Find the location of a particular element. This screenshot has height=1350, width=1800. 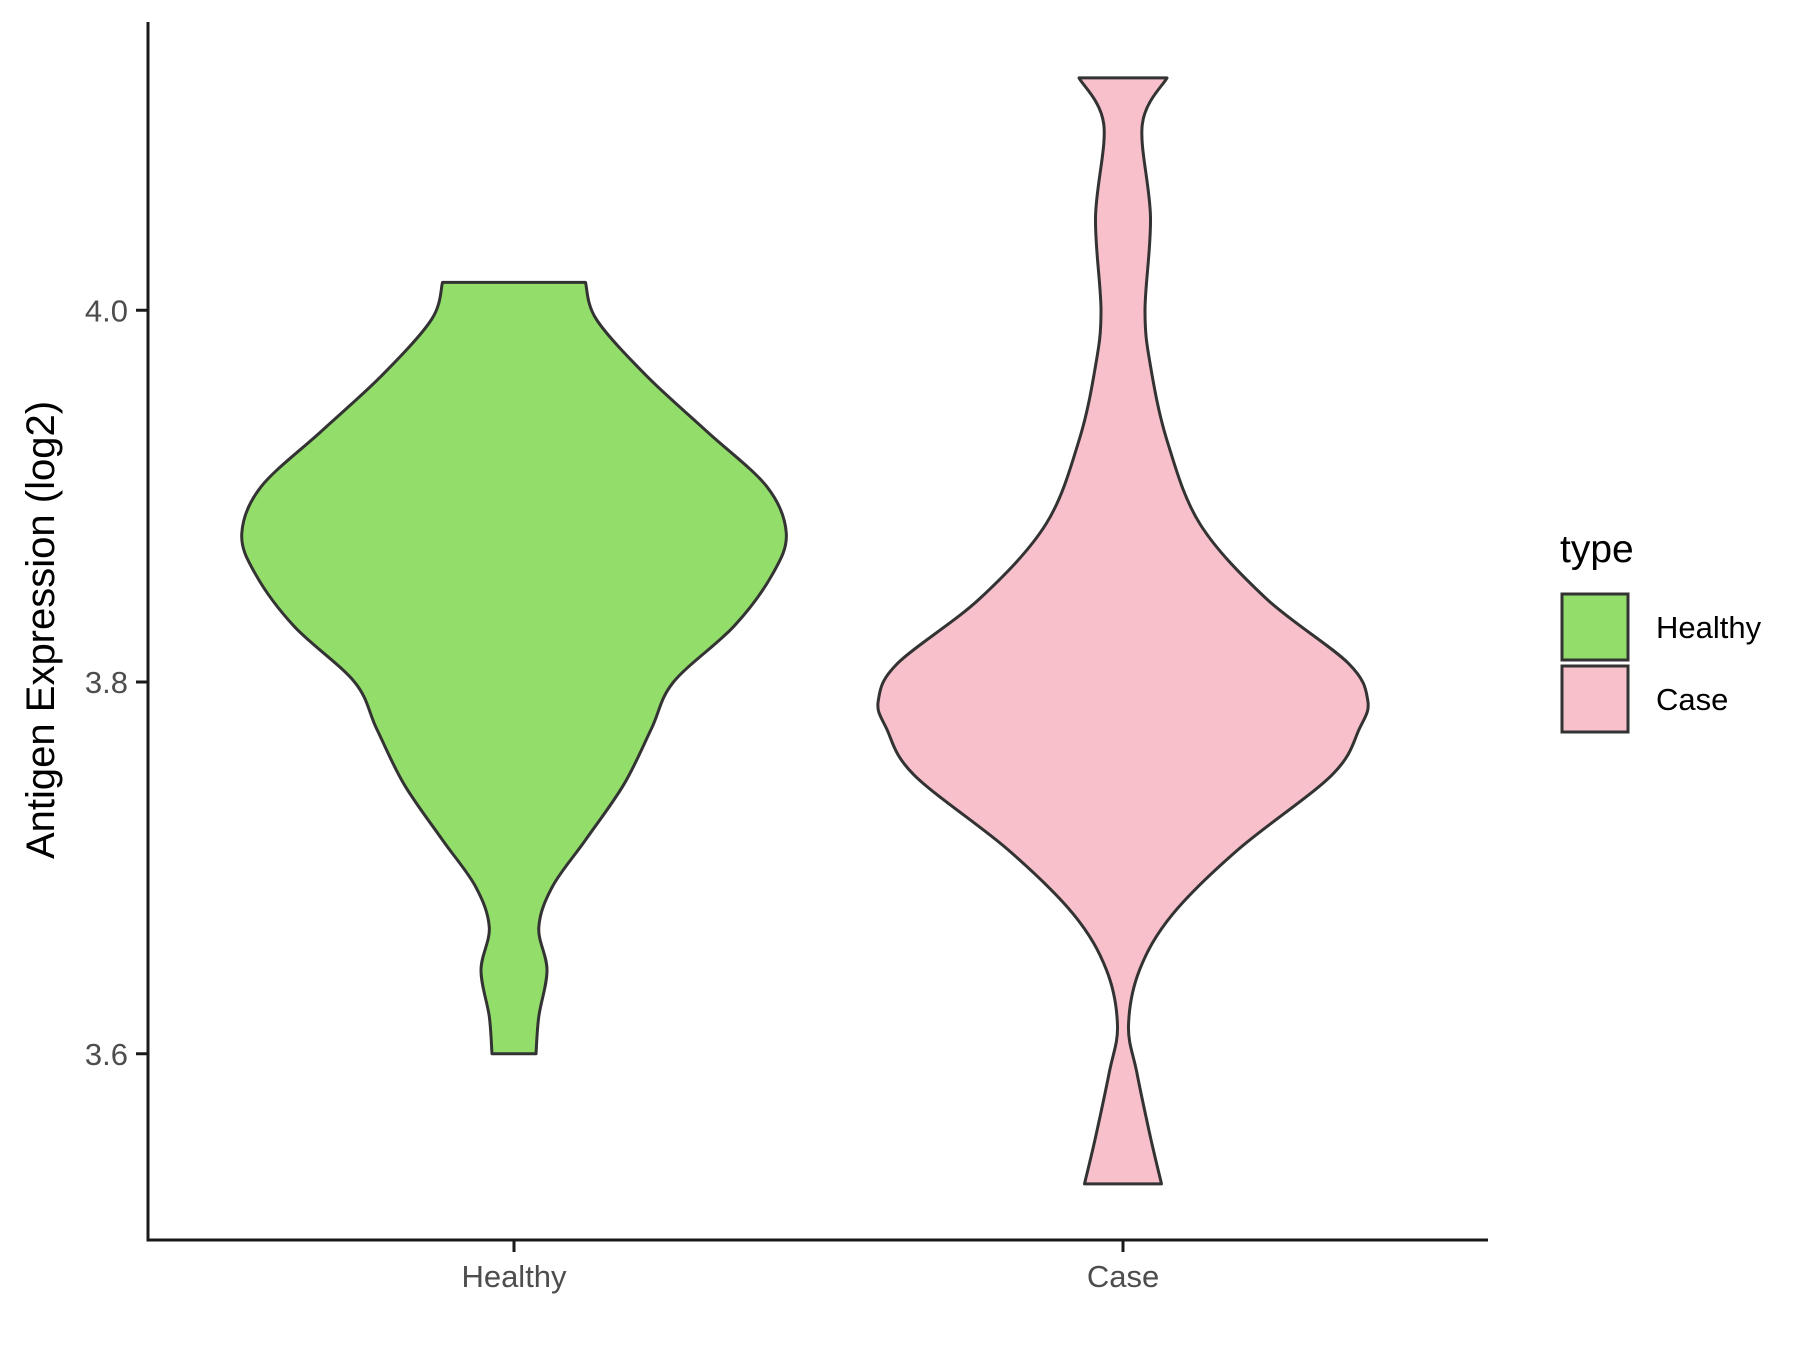

x-tick-label: Healthy is located at coordinates (514, 1276).